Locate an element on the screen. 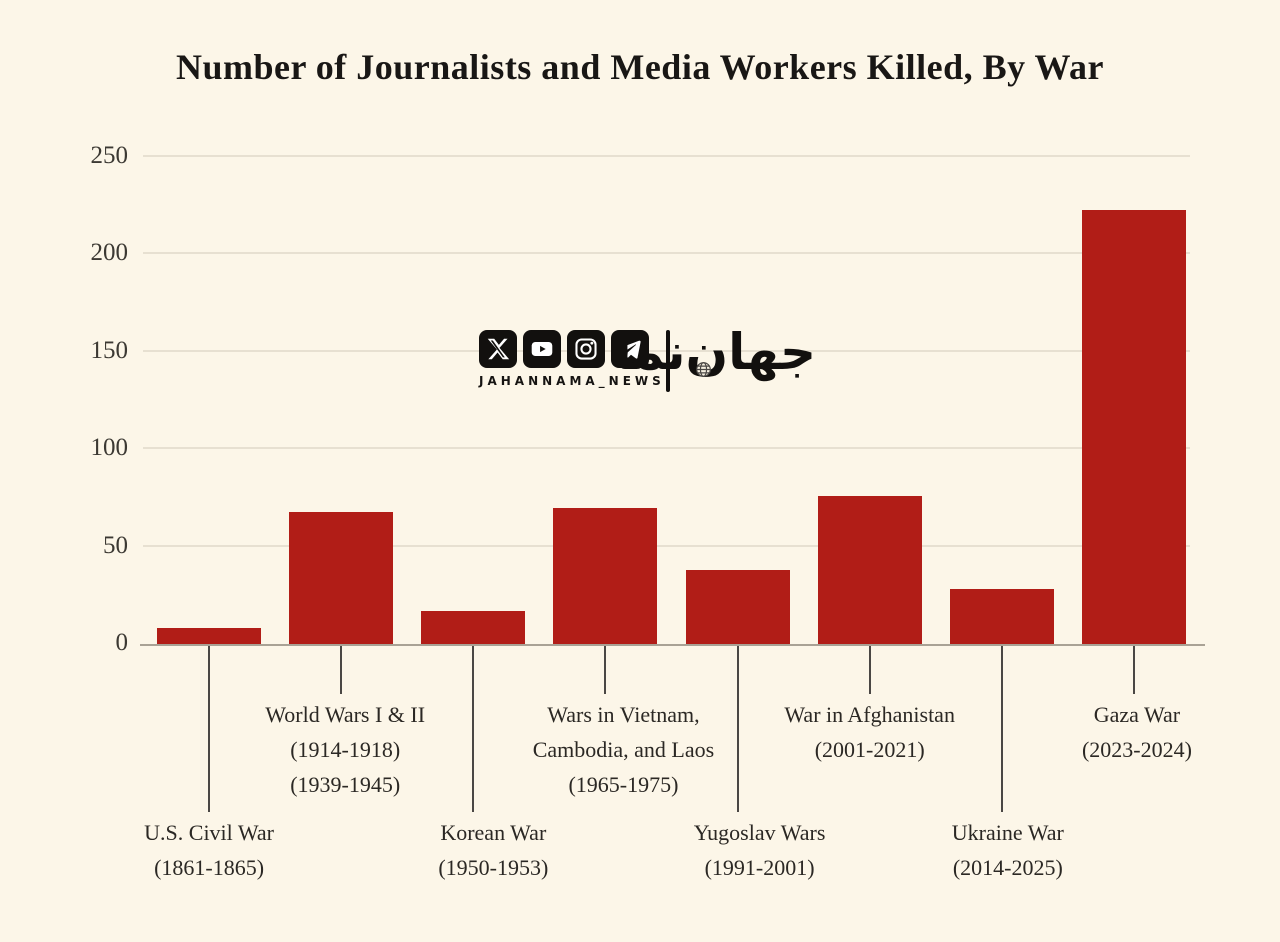  bar-war-in-afghanistan is located at coordinates (869, 569).